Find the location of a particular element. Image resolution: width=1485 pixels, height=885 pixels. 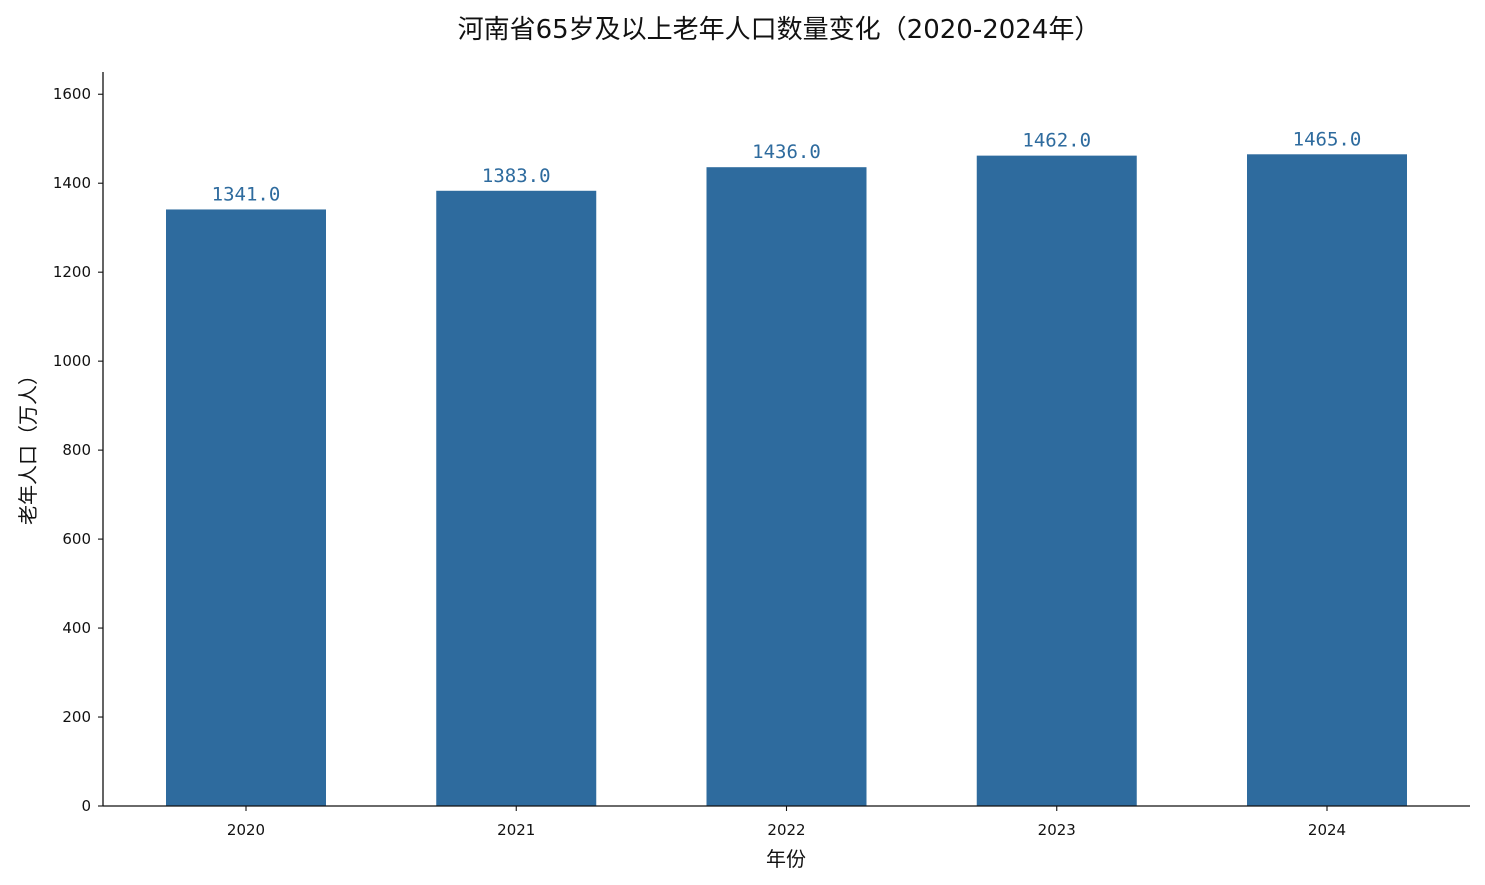

y-tick-label-1600: 1600 is located at coordinates (72, 94).